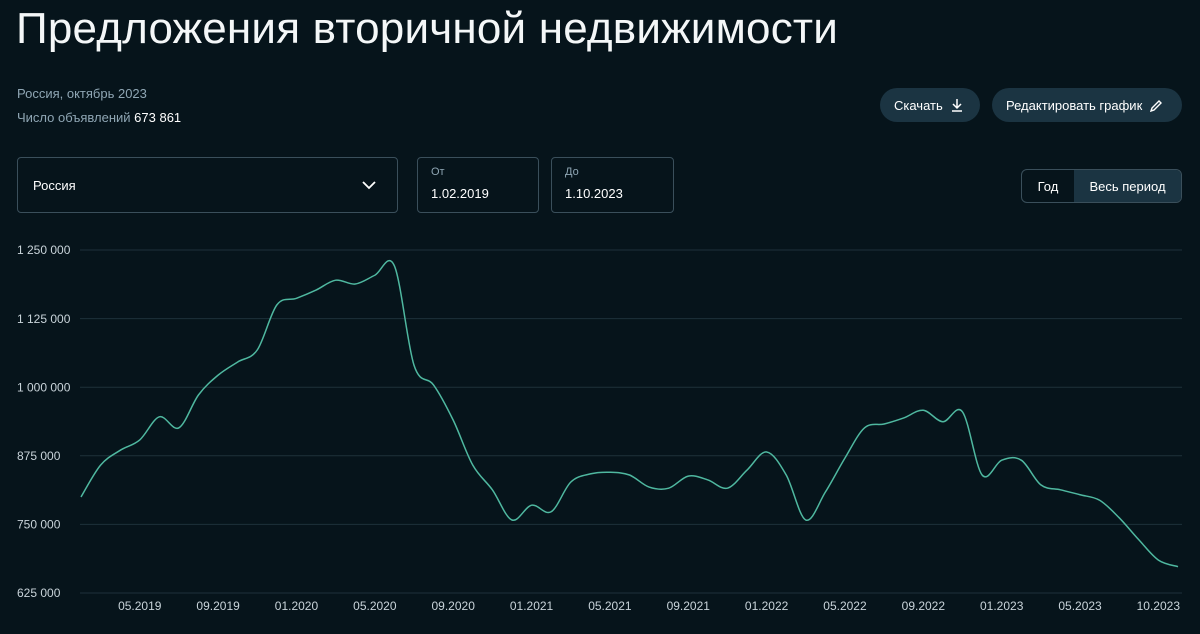 Image resolution: width=1200 pixels, height=634 pixels. I want to click on x-tick-label: 10.2023, so click(1159, 606).